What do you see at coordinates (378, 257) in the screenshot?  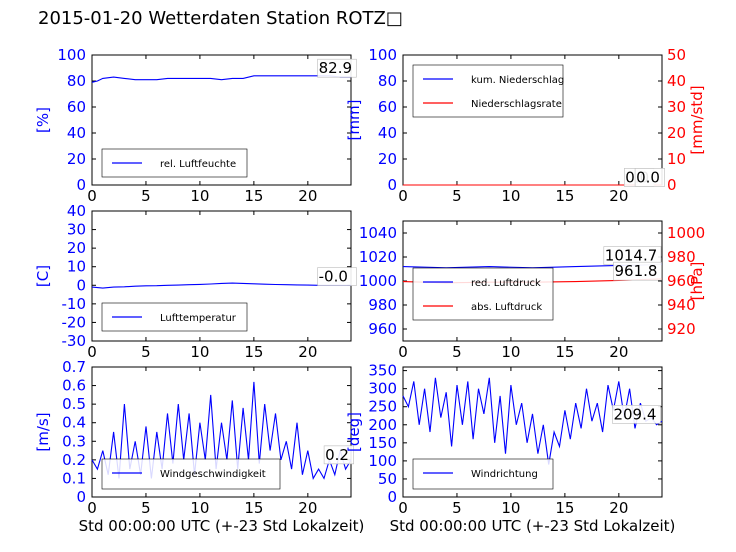 I see `y-tick-label: 1020` at bounding box center [378, 257].